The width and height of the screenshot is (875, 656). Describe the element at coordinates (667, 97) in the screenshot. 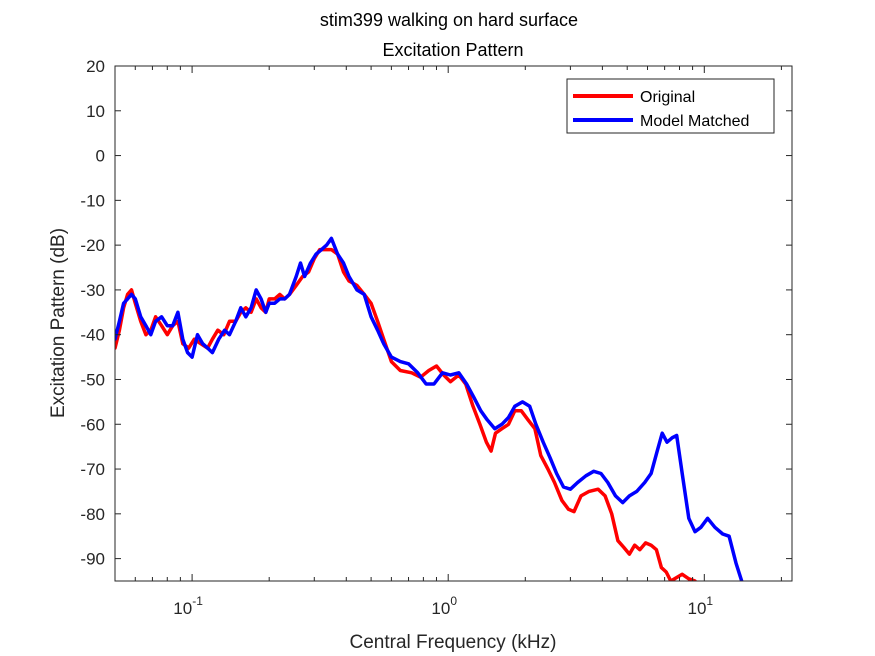

I see `legend-label-original: Original` at that location.